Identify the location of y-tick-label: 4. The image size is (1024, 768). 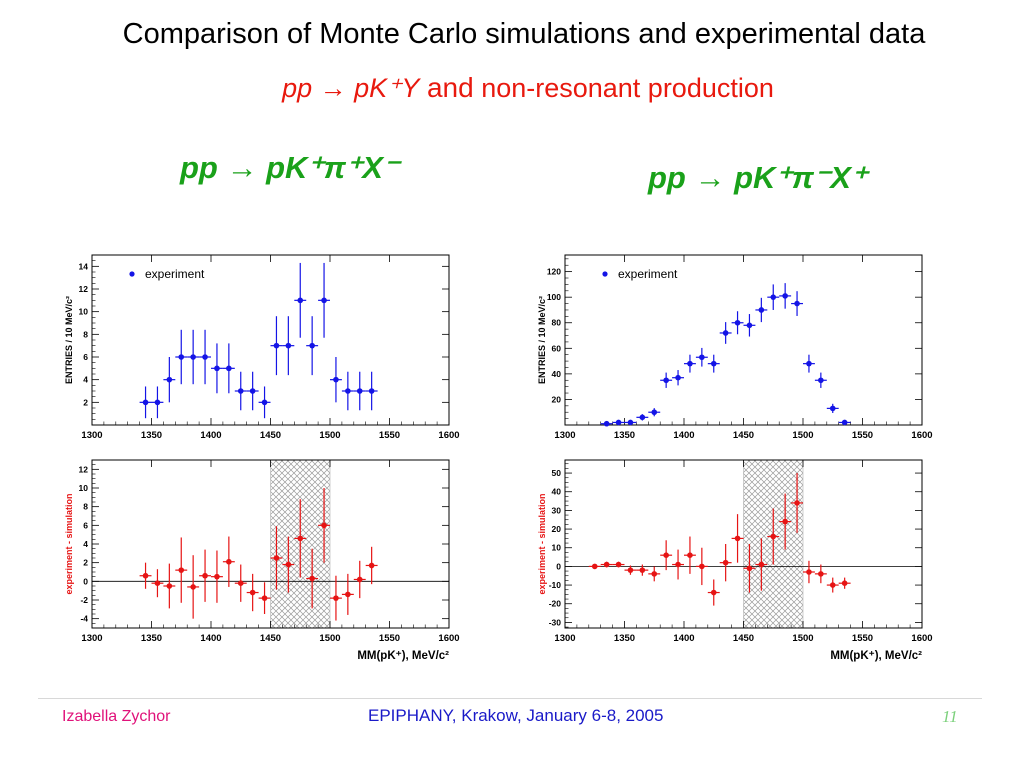
(85, 544).